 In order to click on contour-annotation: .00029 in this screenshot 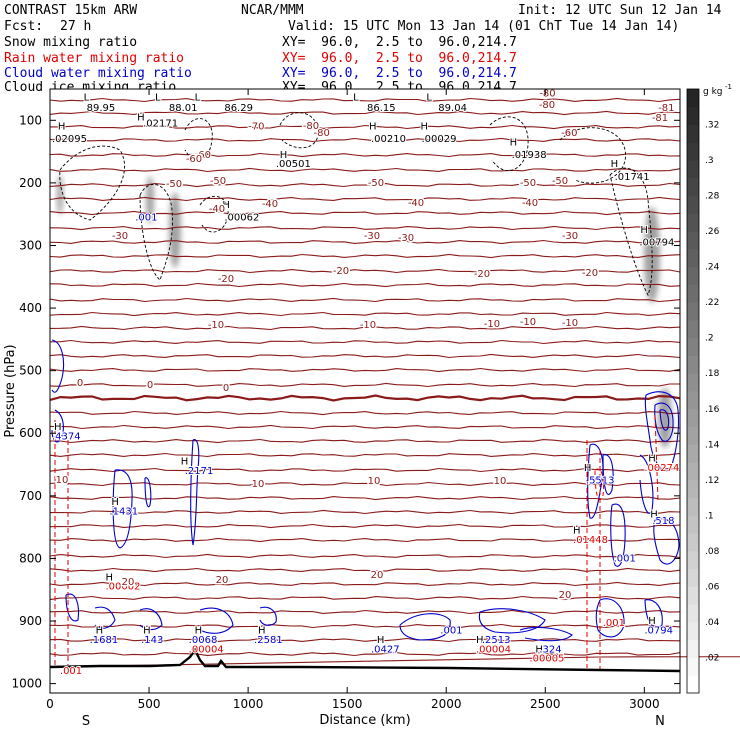, I will do `click(438, 139)`.